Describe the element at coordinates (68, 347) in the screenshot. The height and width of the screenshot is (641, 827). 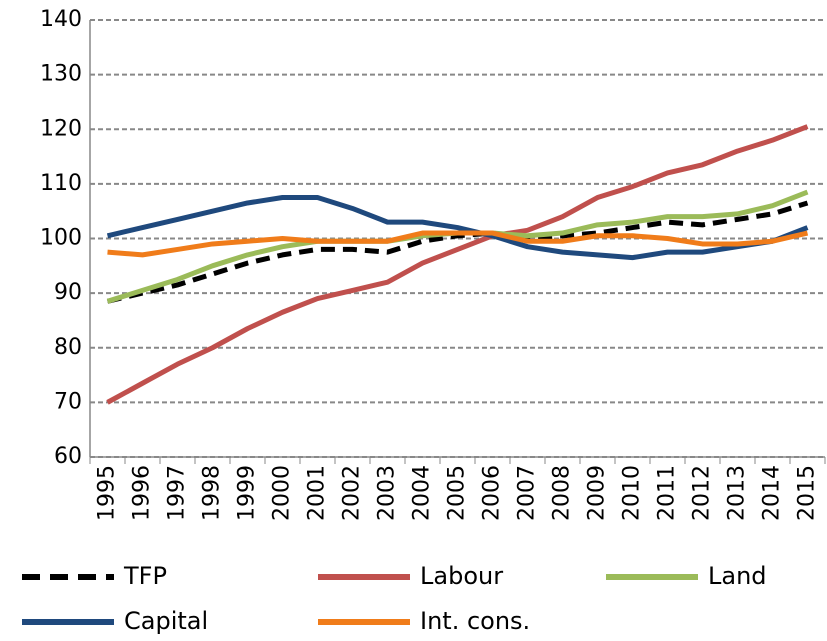
I see `y-tick-label: 80` at that location.